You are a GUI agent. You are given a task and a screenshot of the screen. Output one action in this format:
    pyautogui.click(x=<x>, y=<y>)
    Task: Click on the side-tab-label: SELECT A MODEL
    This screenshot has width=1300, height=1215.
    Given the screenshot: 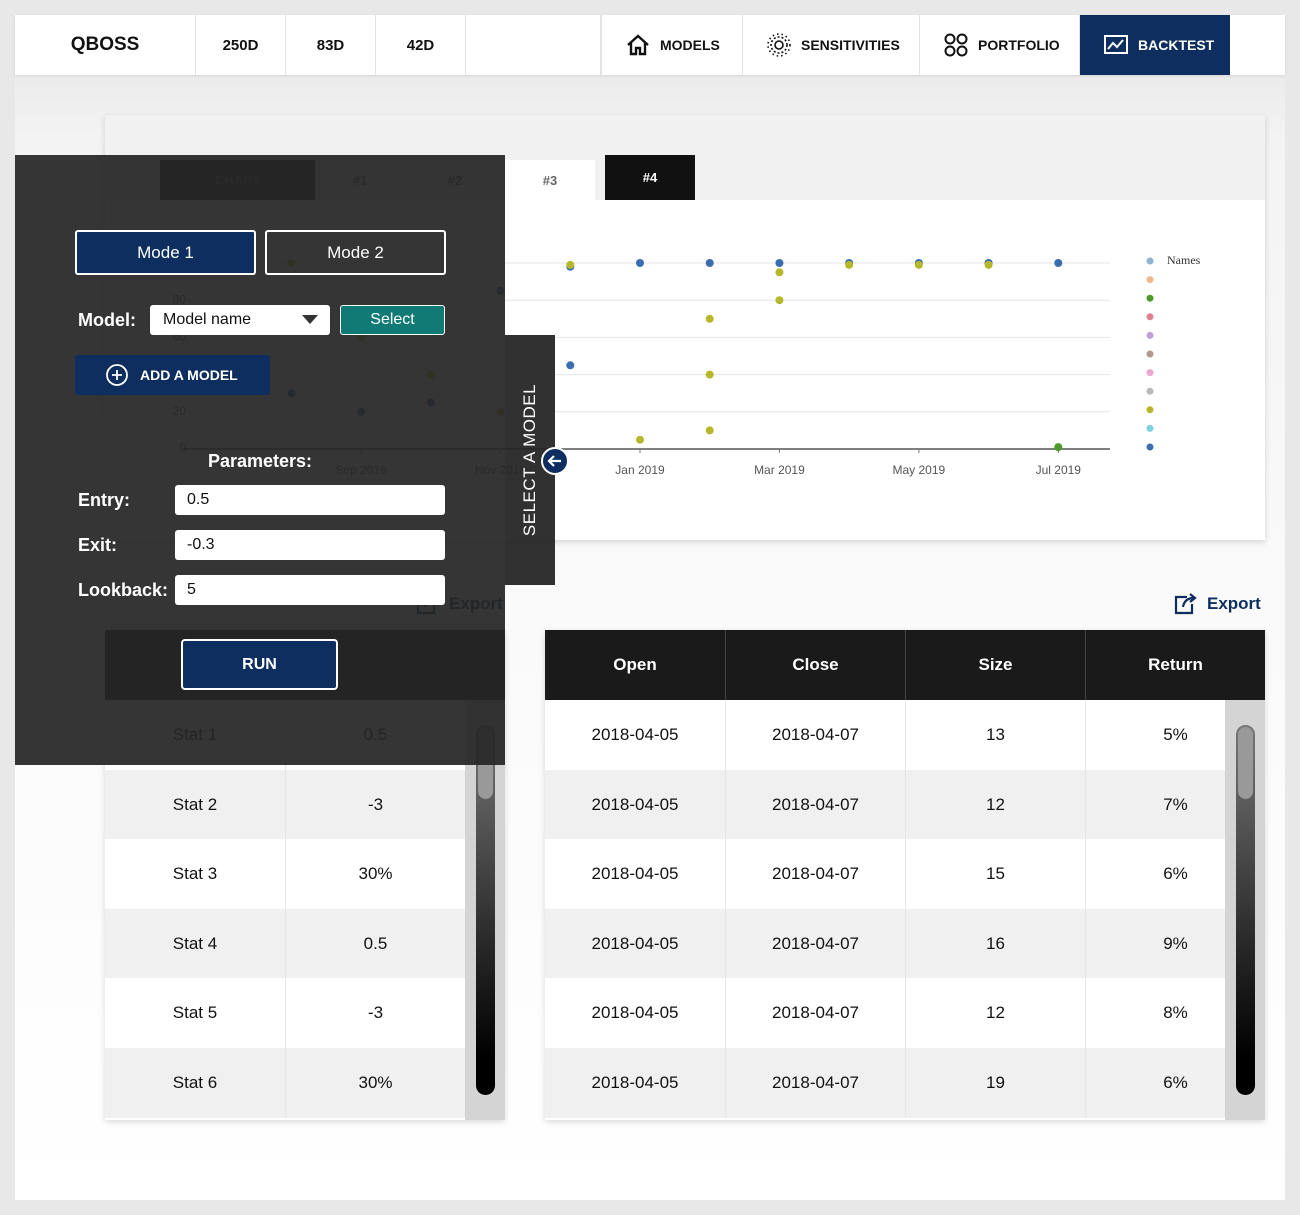 What is the action you would take?
    pyautogui.click(x=529, y=460)
    